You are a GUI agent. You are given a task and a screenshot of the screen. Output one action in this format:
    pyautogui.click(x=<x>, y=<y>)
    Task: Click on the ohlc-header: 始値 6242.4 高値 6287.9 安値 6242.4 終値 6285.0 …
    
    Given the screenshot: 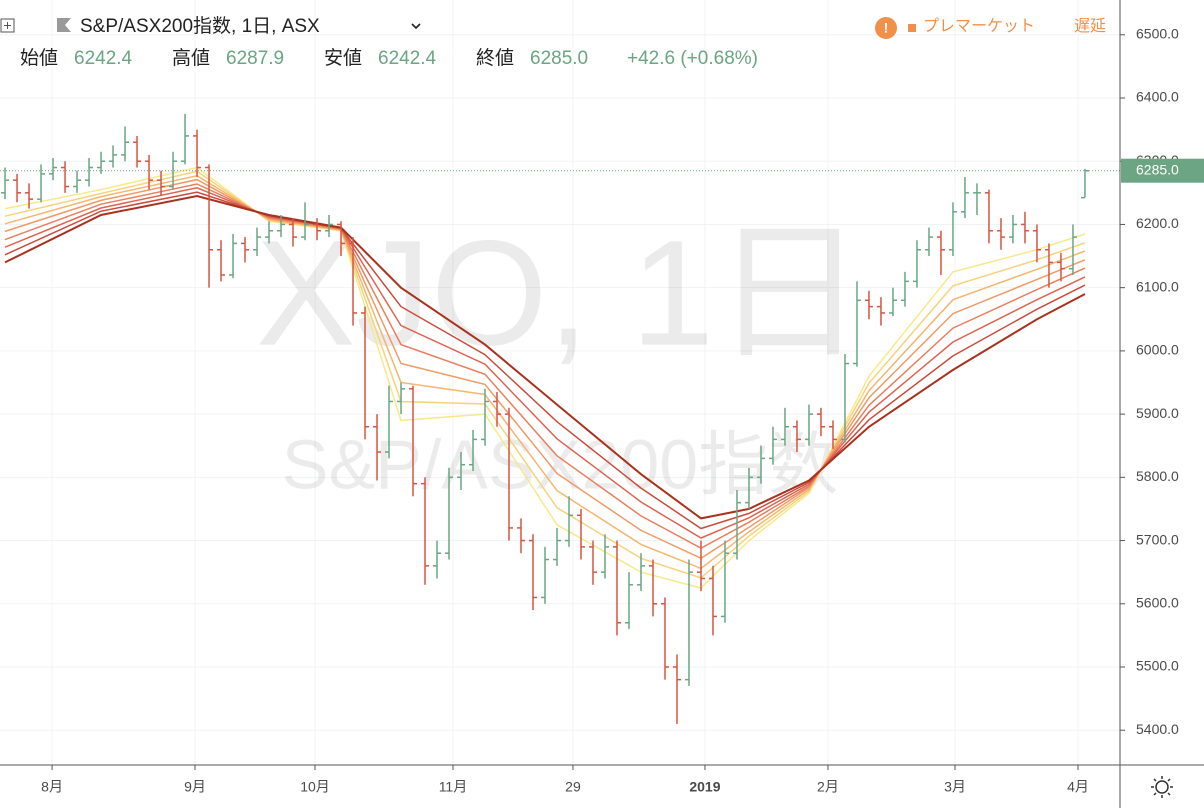 What is the action you would take?
    pyautogui.click(x=389, y=58)
    